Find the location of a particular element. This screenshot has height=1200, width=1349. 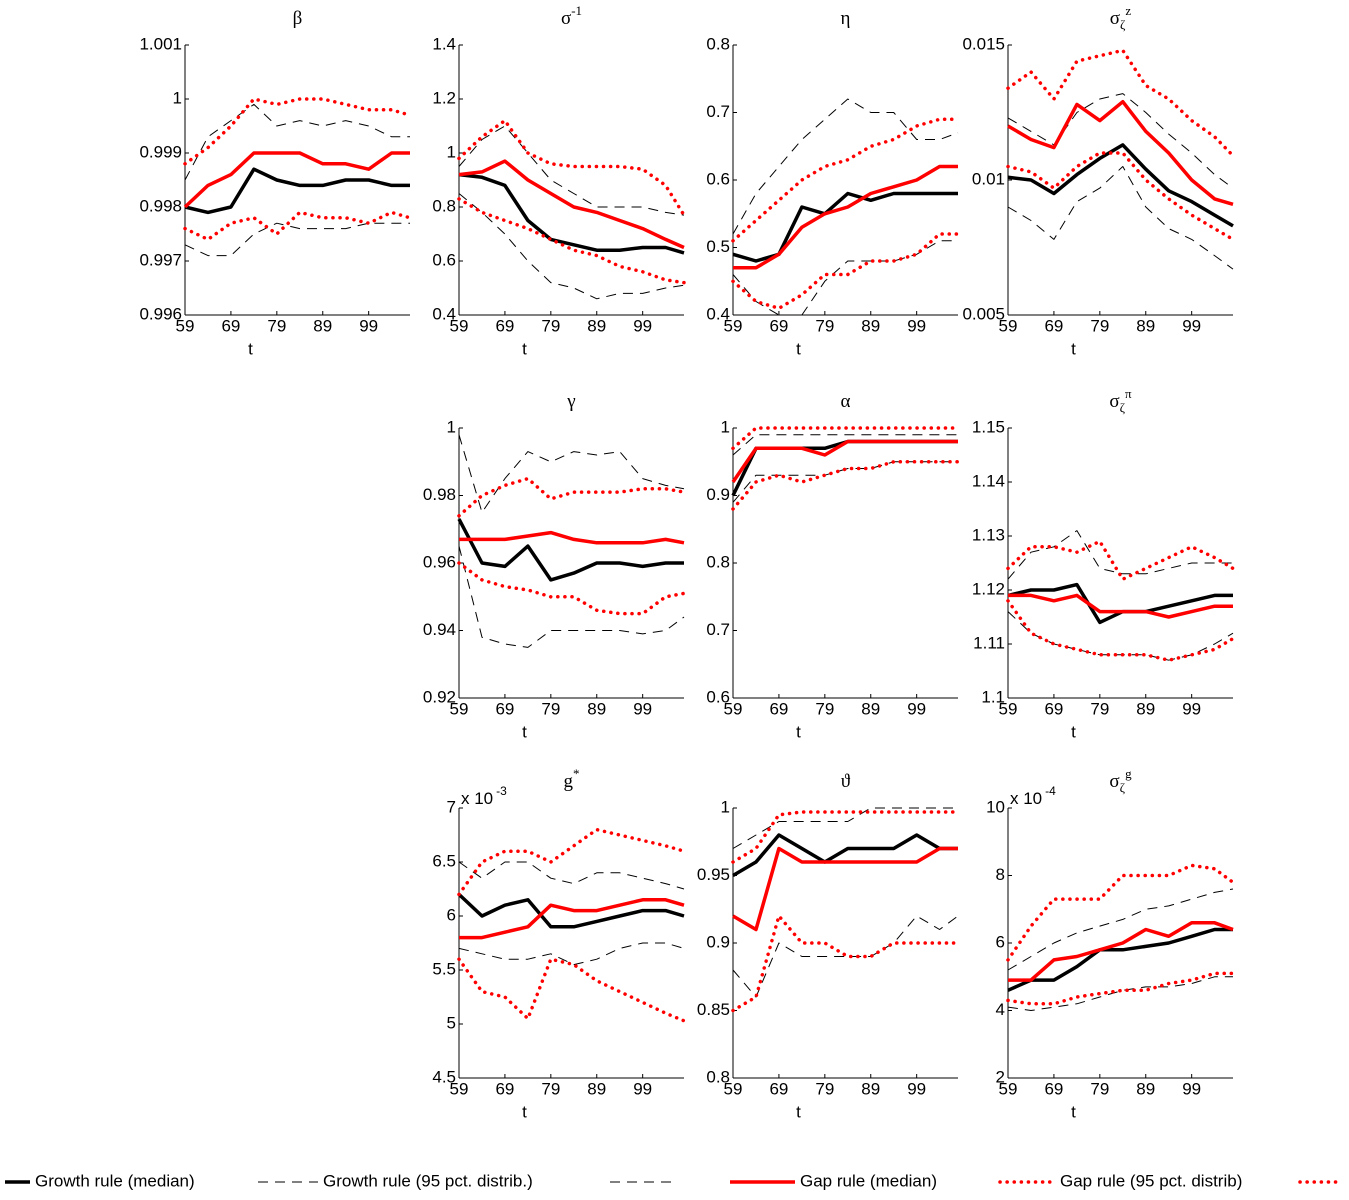

y-tick-label: 0.997 is located at coordinates (160, 259).